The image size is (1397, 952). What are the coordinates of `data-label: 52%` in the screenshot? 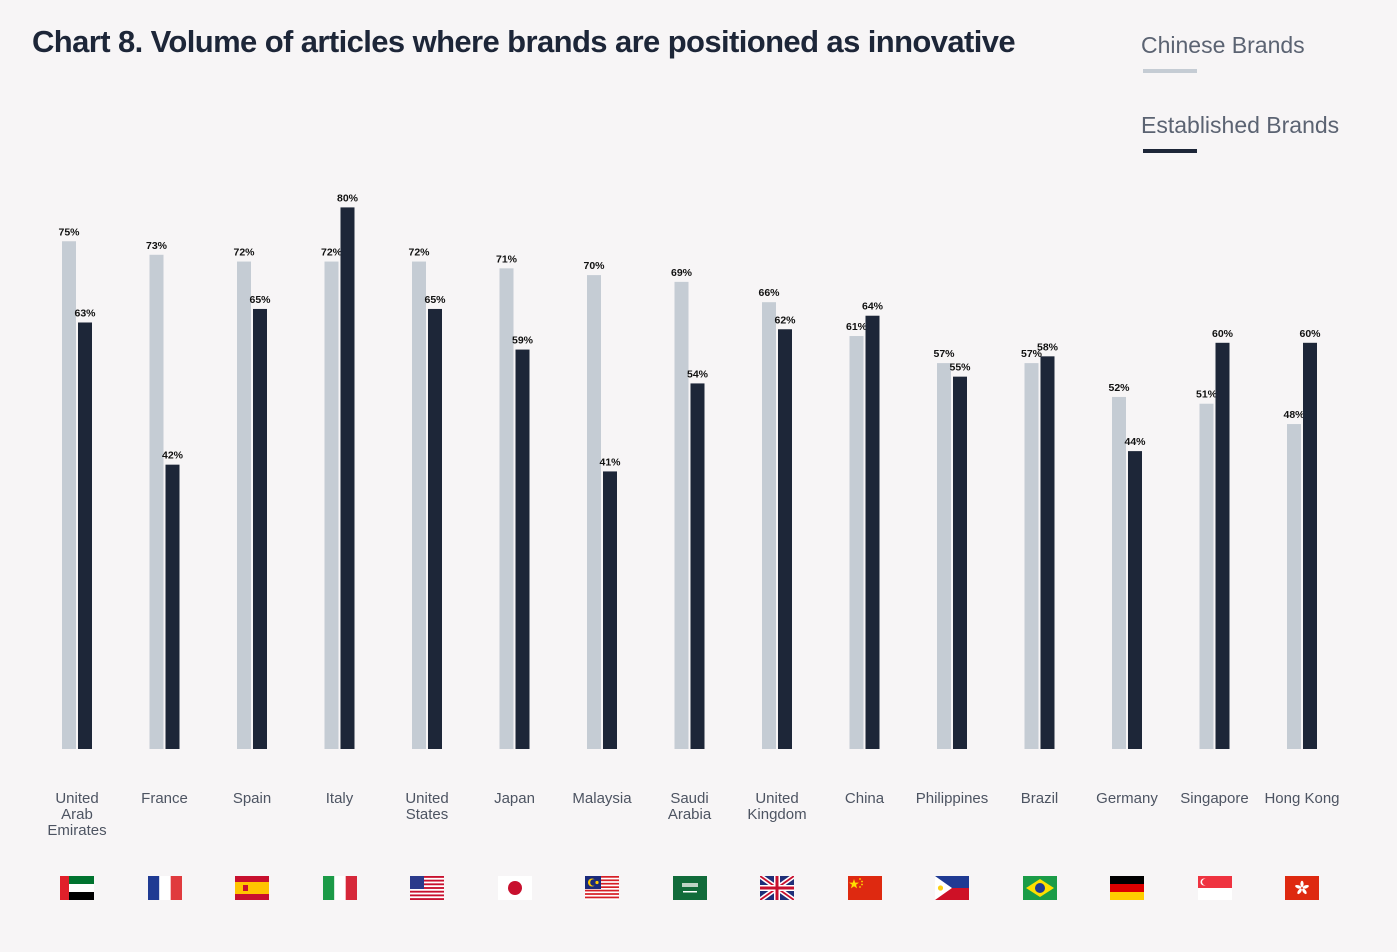 It's located at (1119, 388).